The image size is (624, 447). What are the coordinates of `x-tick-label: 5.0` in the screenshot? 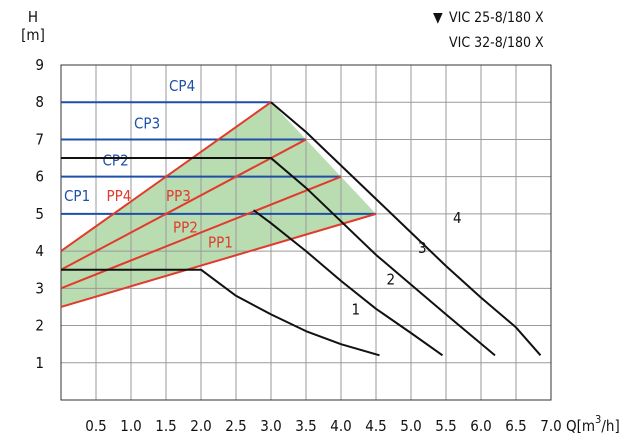 It's located at (410, 426).